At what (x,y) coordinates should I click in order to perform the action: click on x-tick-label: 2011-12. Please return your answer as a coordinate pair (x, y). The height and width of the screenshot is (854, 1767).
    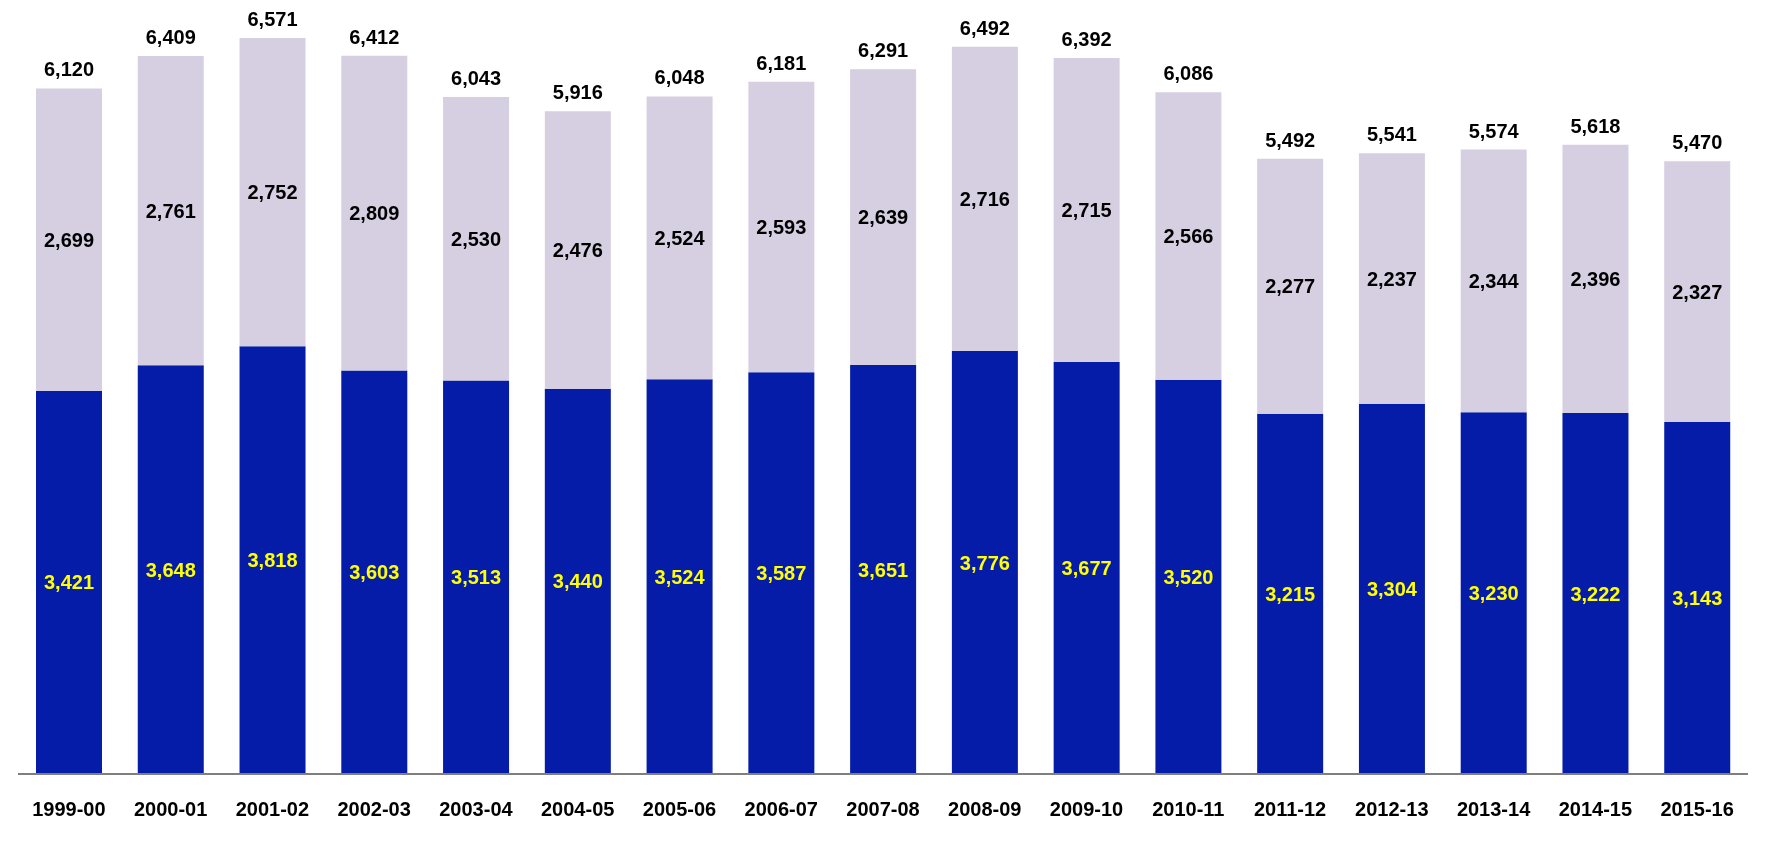
    Looking at the image, I should click on (1290, 809).